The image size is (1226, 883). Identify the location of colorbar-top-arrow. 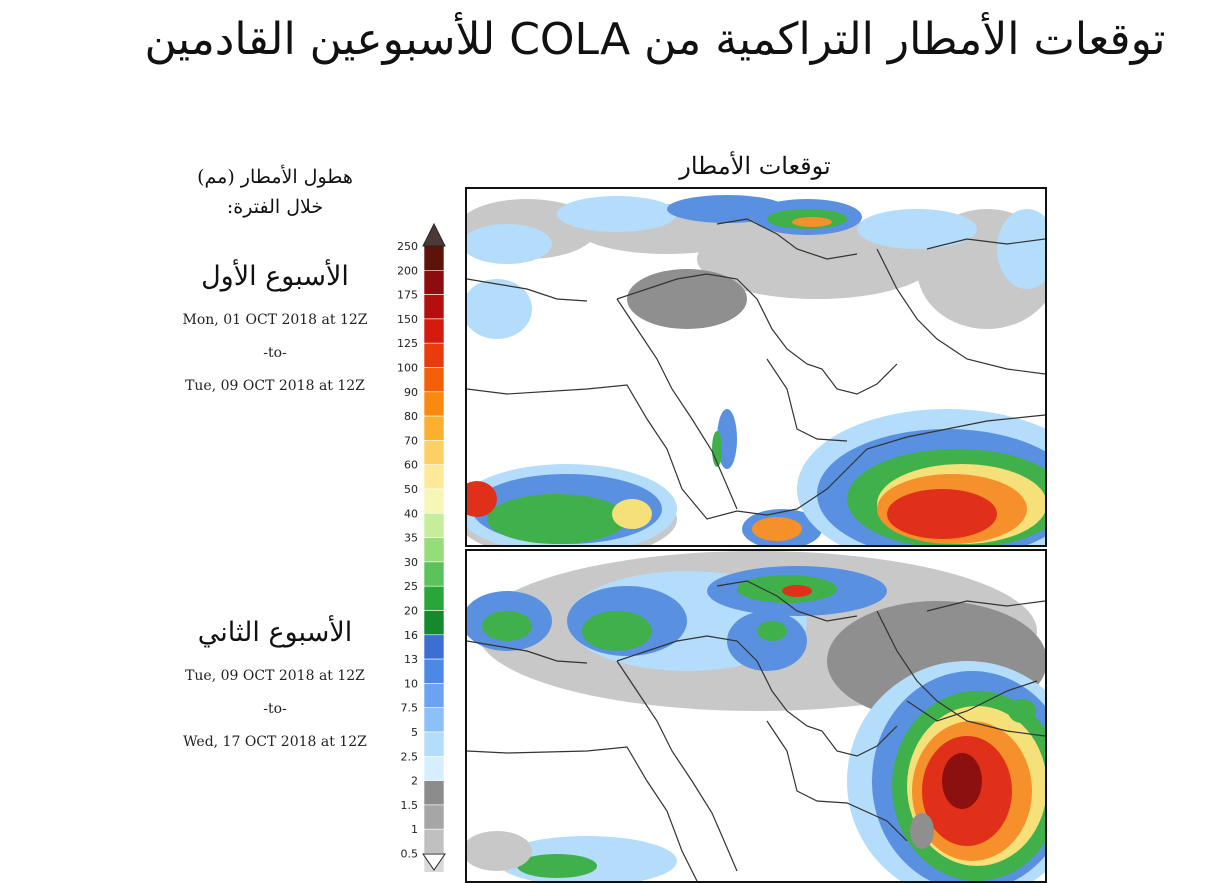
(434, 234).